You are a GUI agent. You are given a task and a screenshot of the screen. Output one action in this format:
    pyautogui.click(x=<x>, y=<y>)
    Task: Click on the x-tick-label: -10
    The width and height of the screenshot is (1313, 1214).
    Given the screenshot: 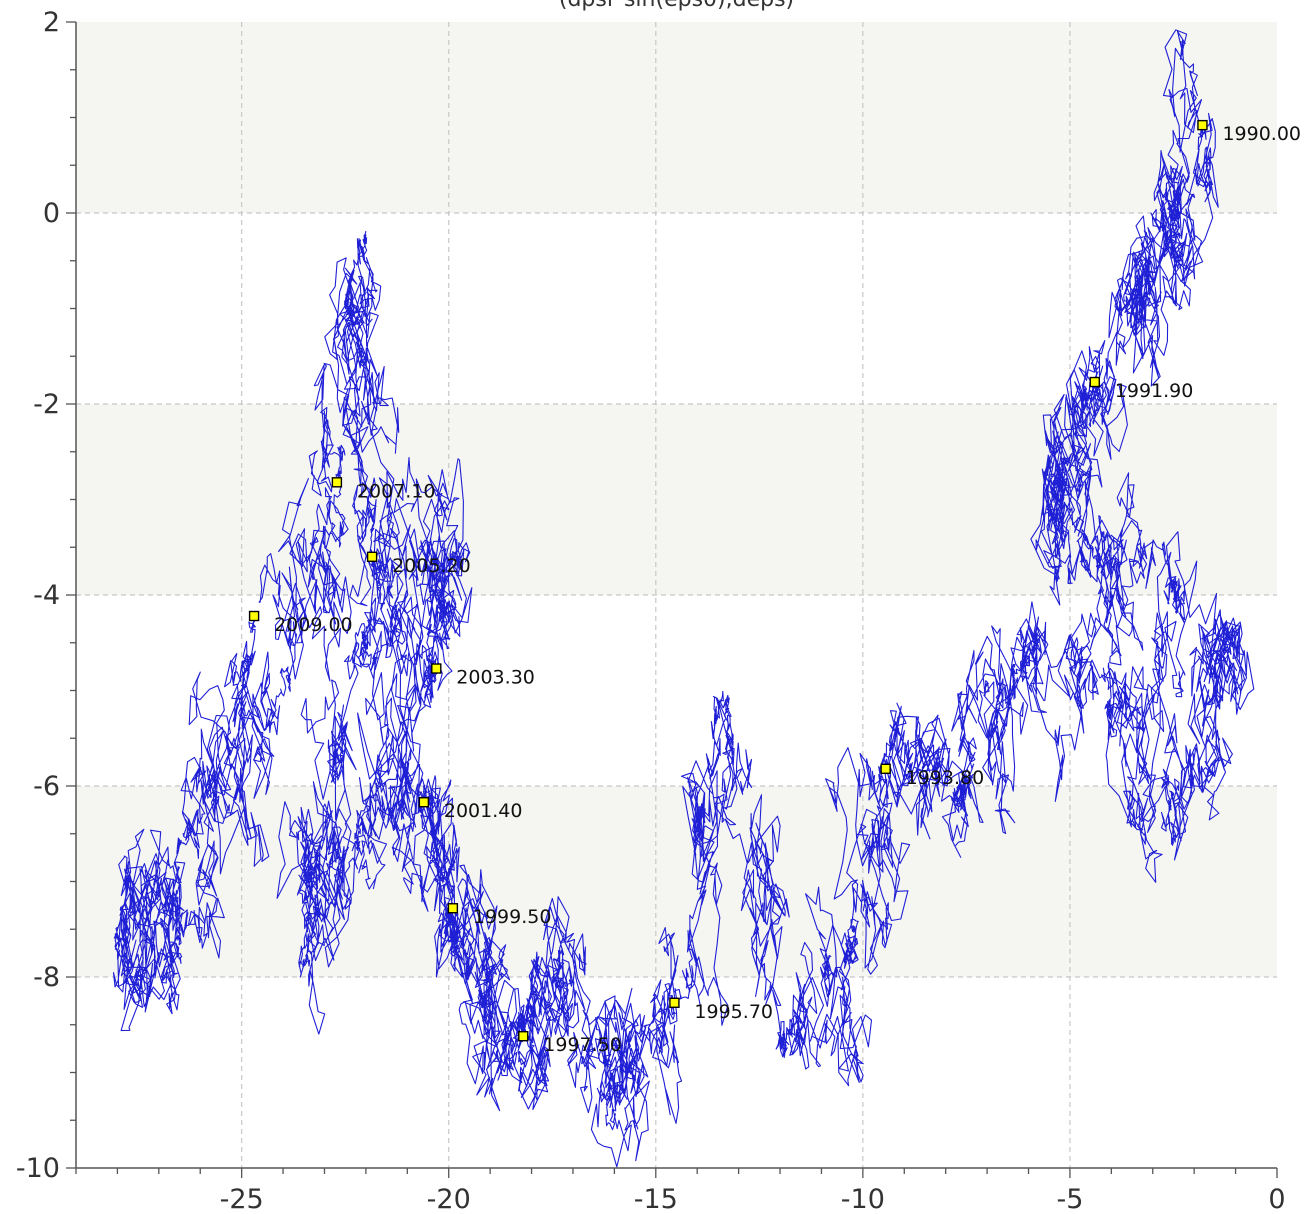 What is the action you would take?
    pyautogui.click(x=863, y=1199)
    